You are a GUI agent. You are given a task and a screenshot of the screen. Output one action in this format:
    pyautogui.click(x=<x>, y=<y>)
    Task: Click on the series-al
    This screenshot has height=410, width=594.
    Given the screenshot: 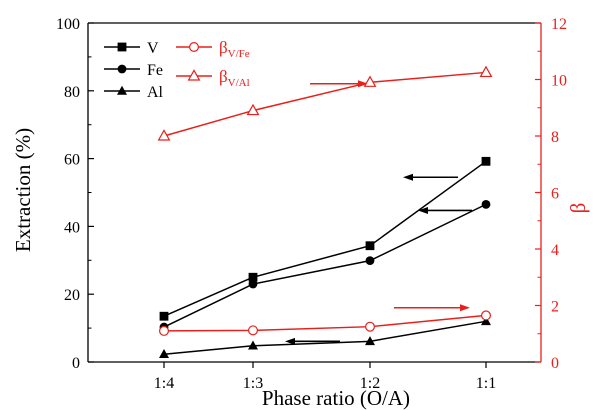 What is the action you would take?
    pyautogui.click(x=325, y=337)
    